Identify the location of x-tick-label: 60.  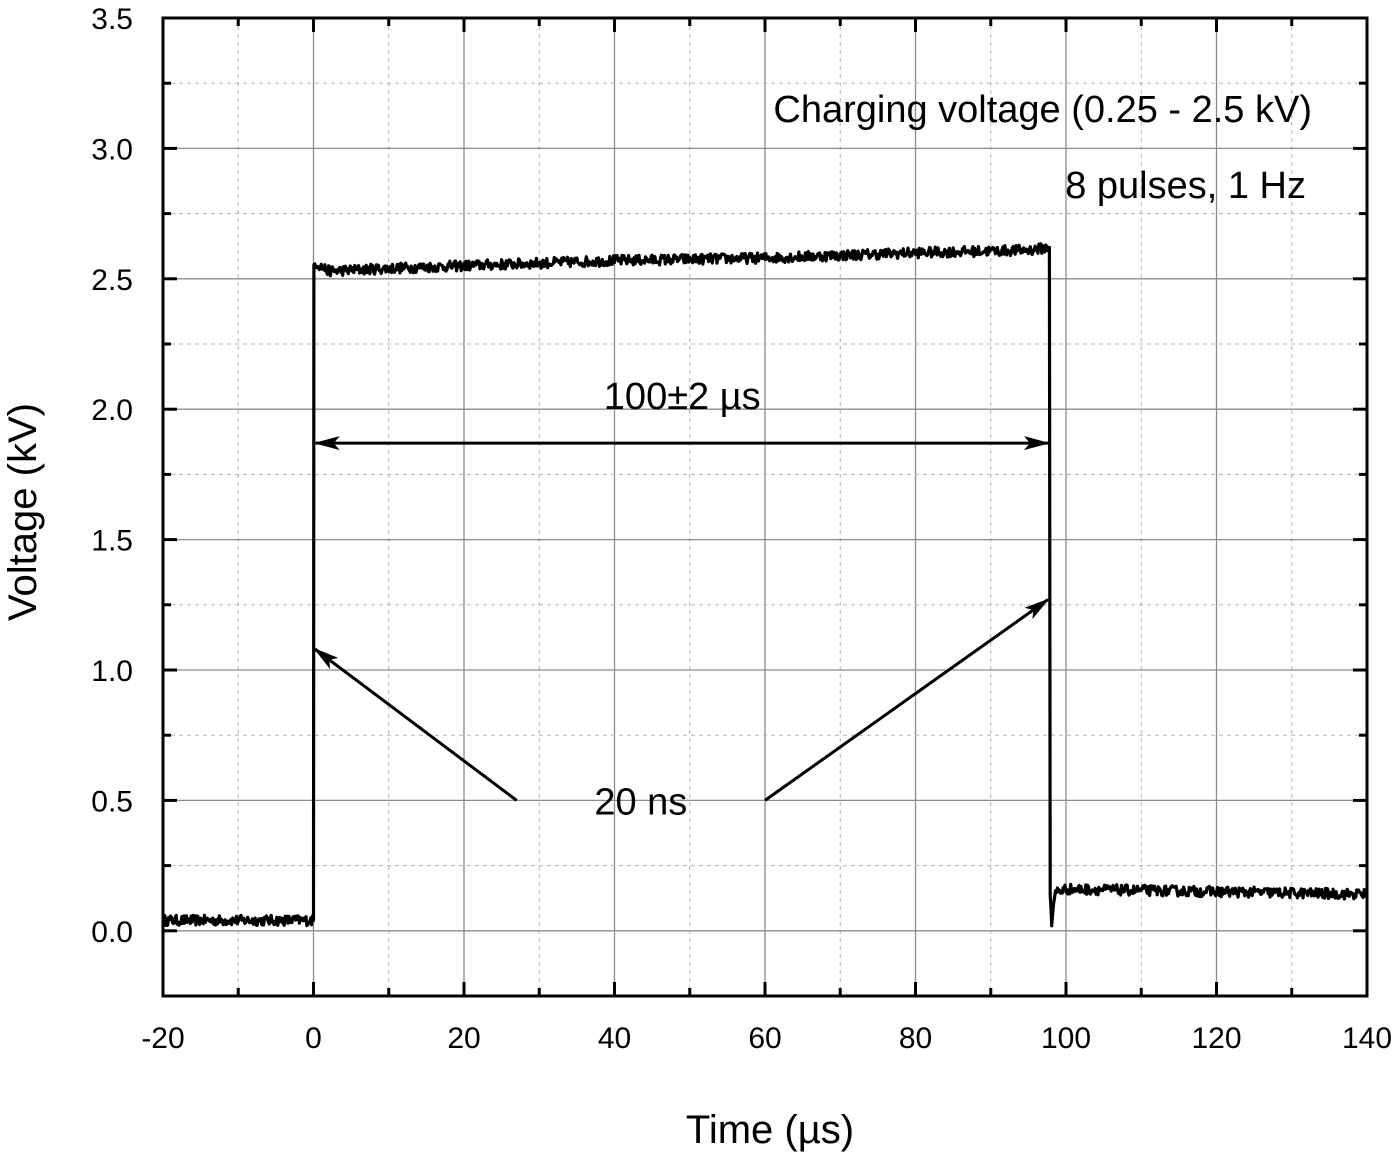
(764, 1038).